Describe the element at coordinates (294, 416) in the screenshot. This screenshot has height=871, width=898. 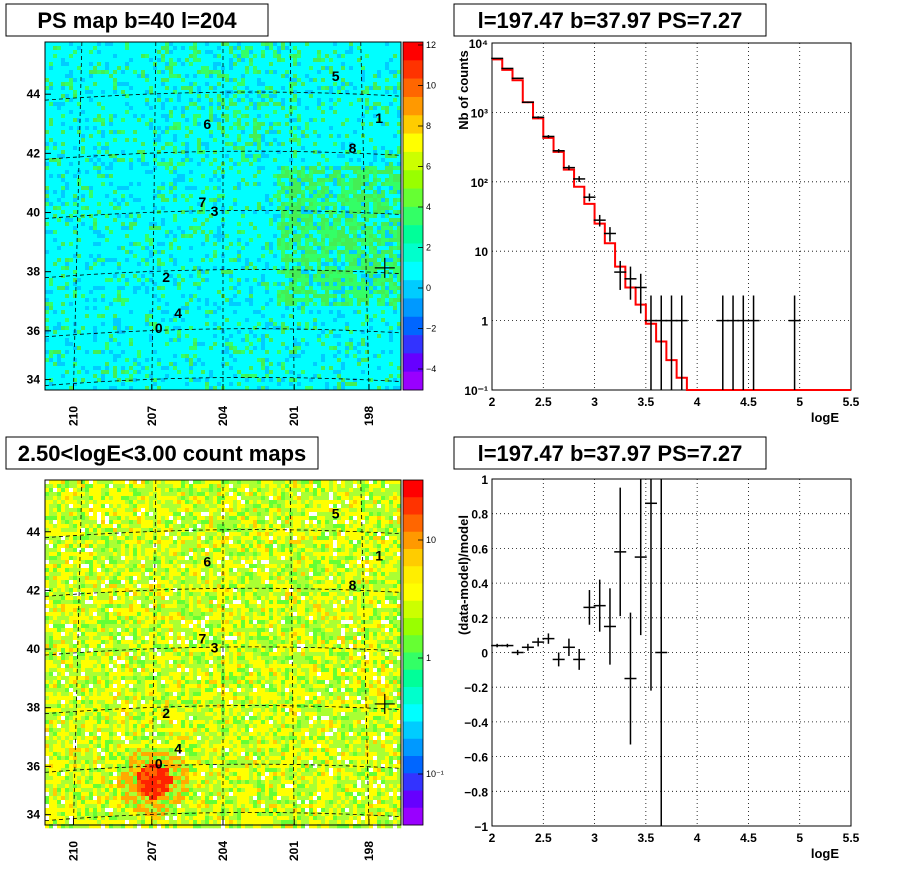
I see `x-tick-label: 201` at that location.